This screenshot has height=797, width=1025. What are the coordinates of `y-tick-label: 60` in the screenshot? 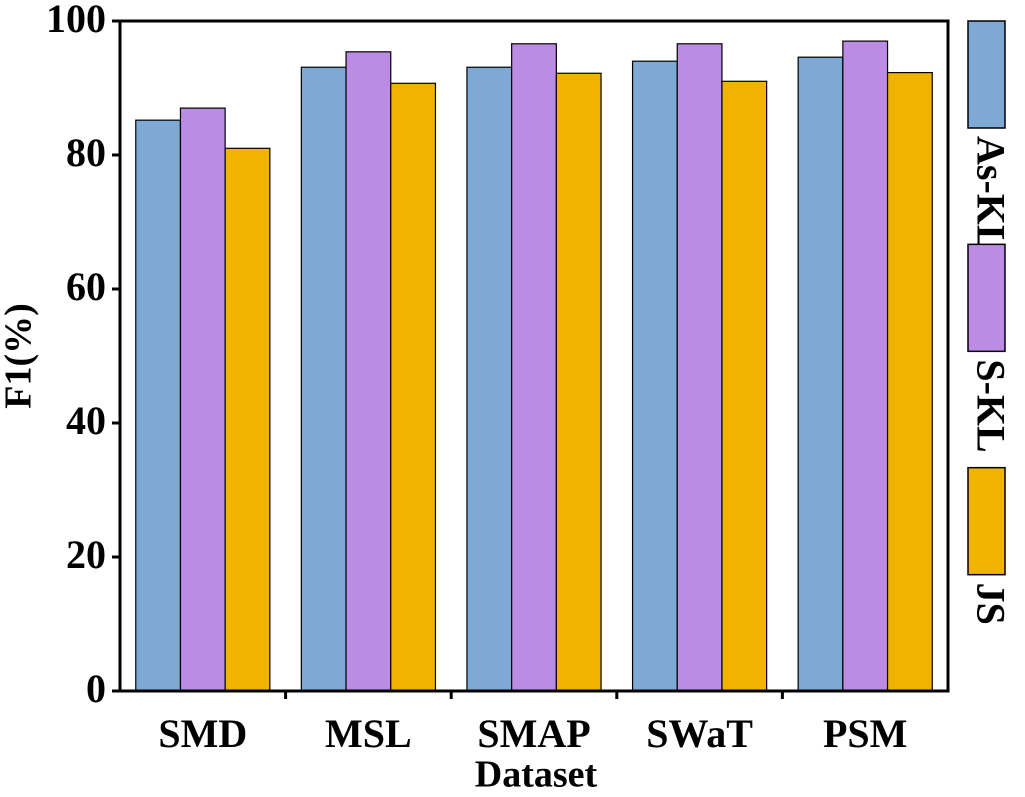 It's located at (86, 286).